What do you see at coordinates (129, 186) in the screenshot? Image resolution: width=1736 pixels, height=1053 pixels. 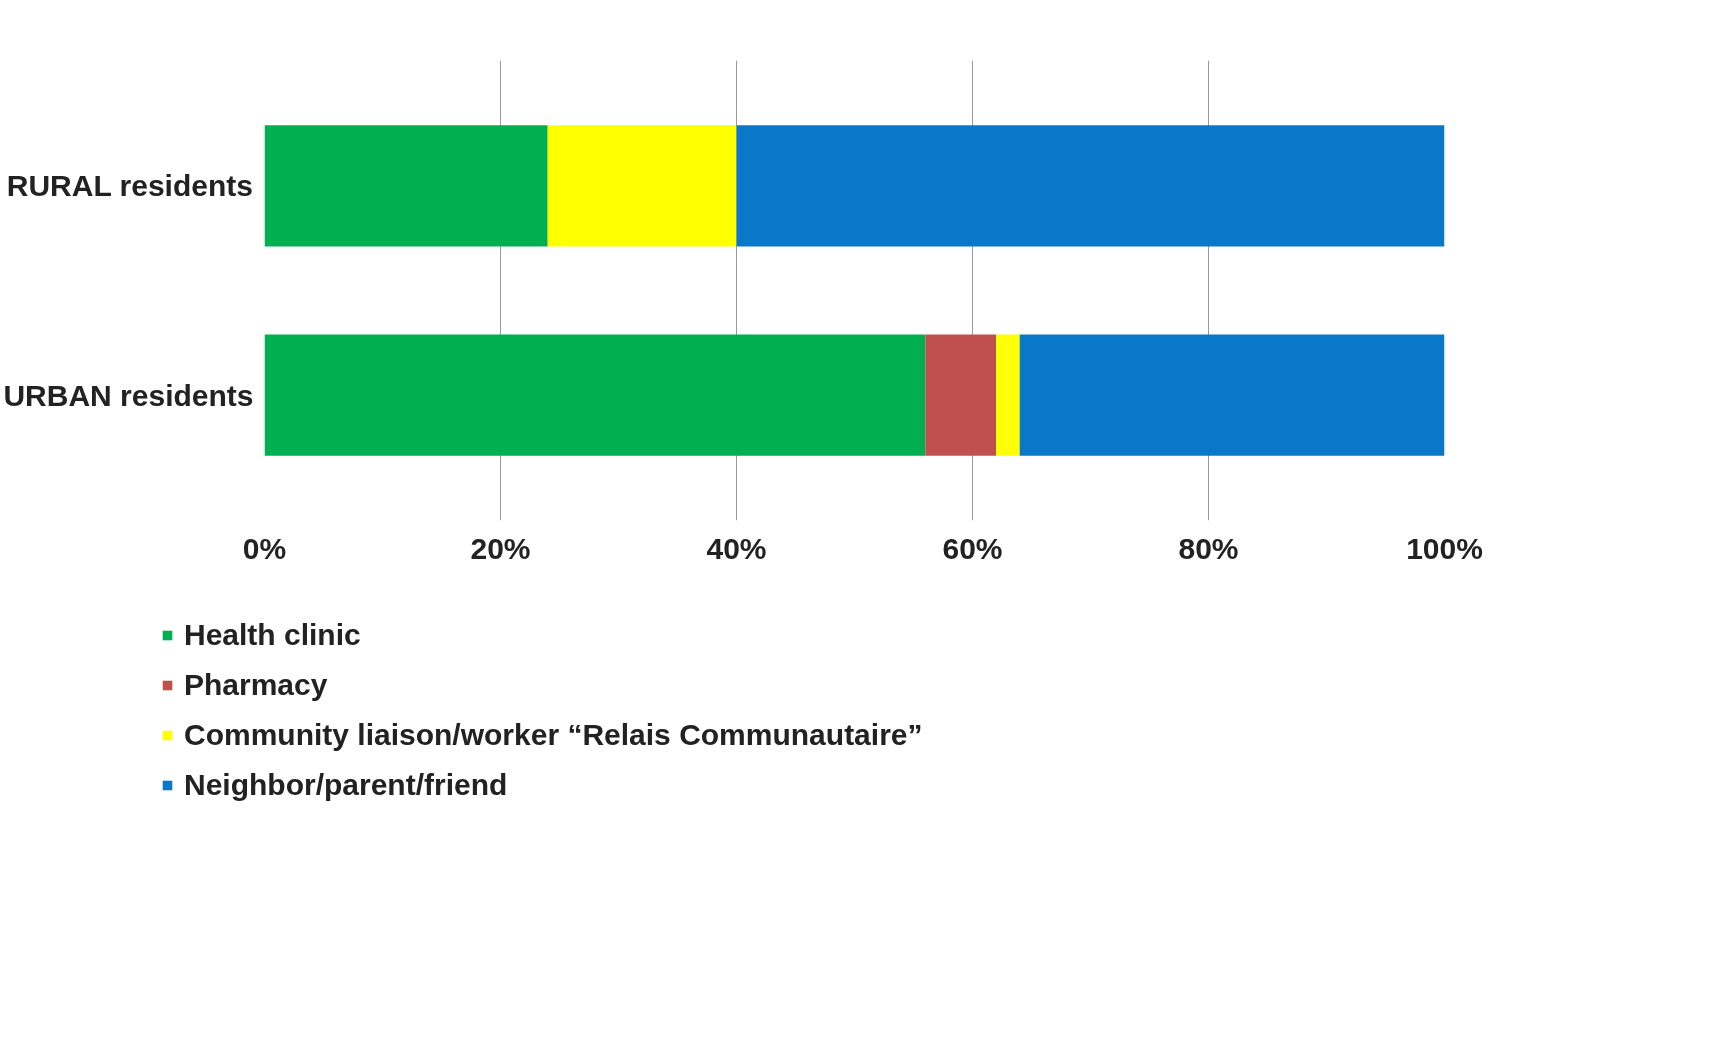 I see `y-tick-label: RURAL residents` at bounding box center [129, 186].